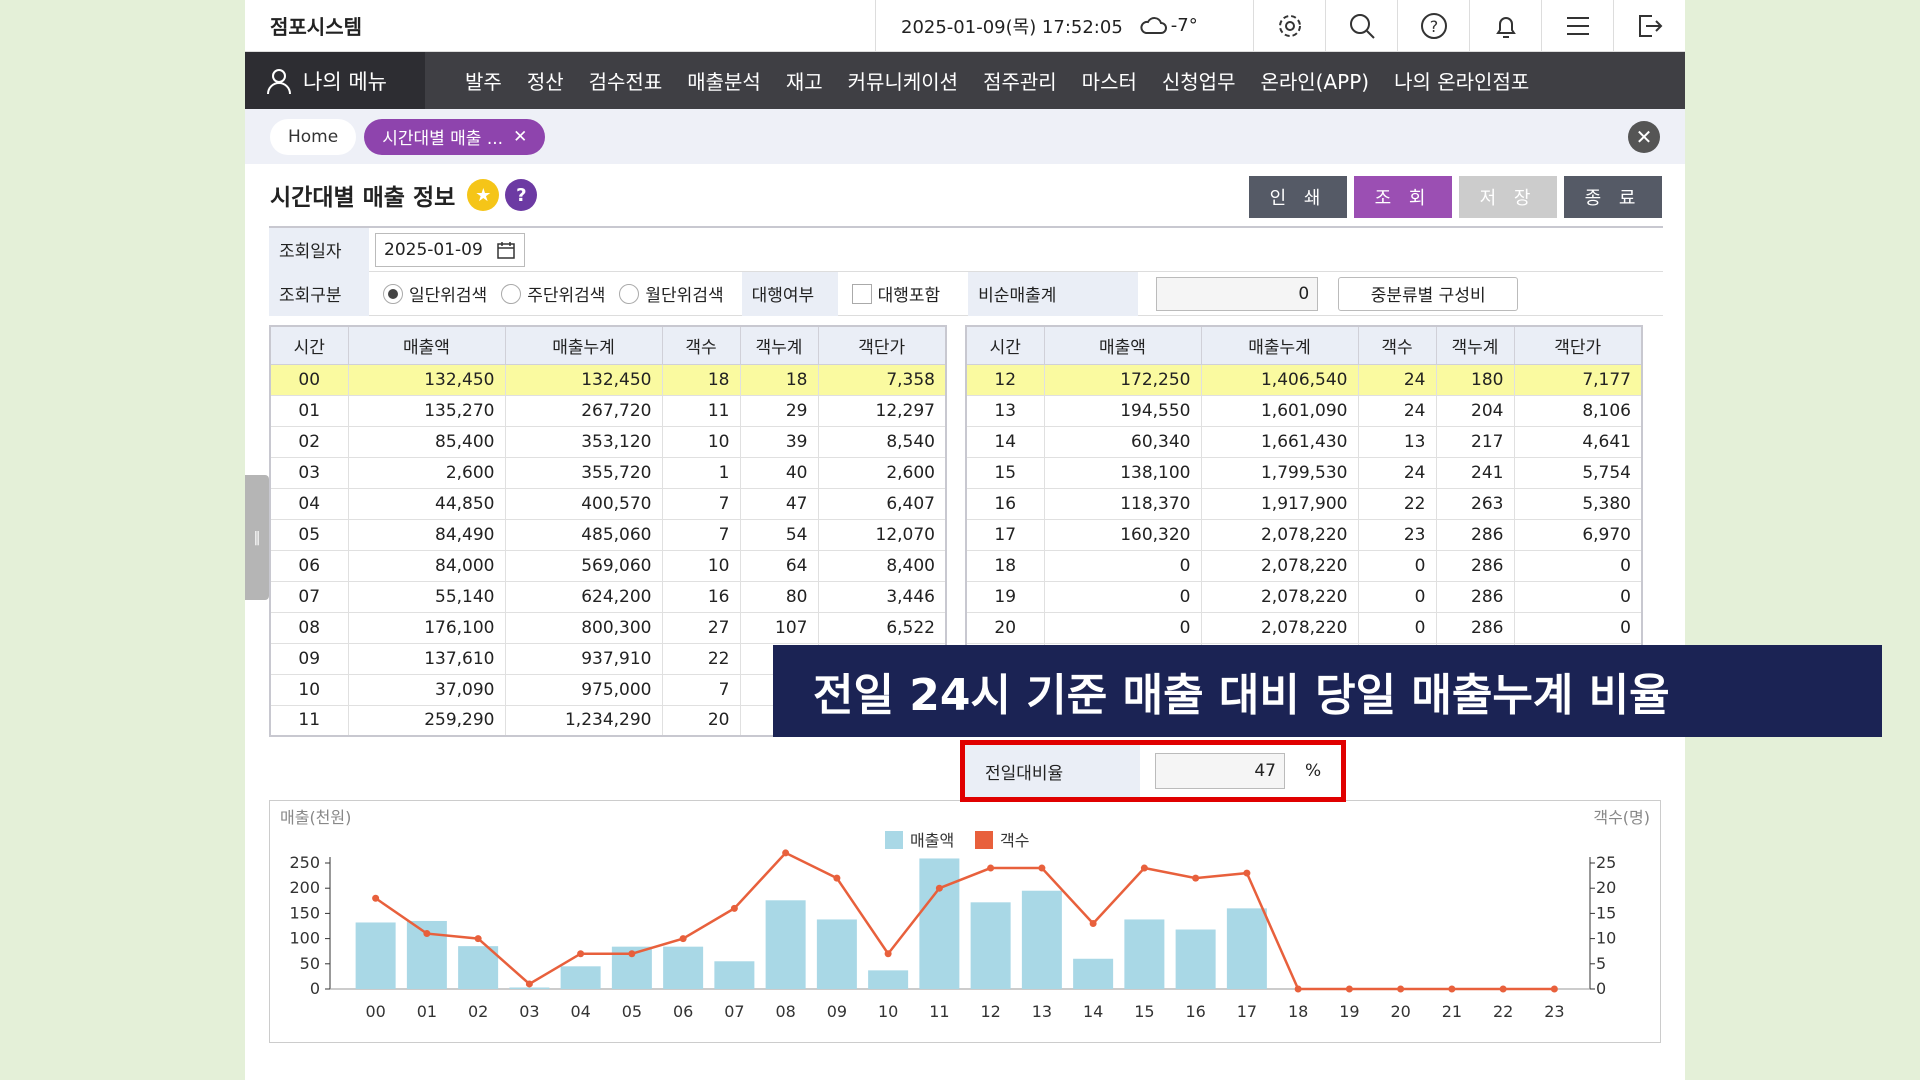 Image resolution: width=1920 pixels, height=1080 pixels. I want to click on table-row: 13 194,550 1,601,090 24 204 8,106, so click(1304, 410).